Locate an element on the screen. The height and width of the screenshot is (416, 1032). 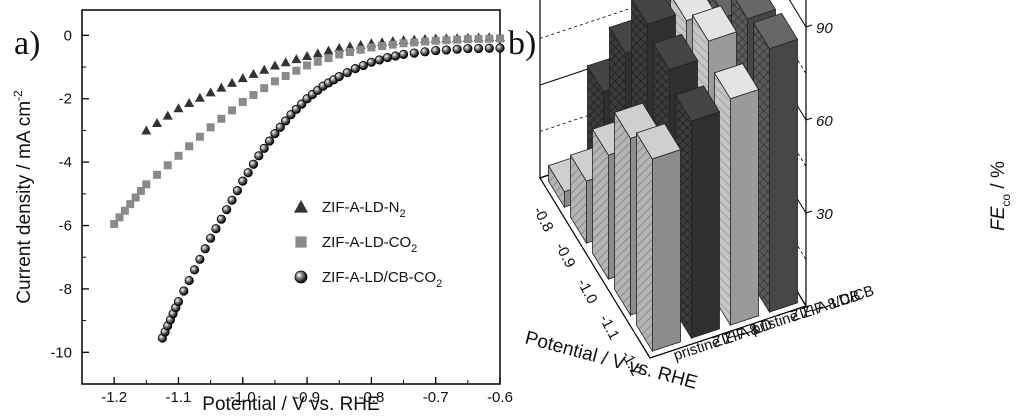
legend-marker-square is located at coordinates (301, 242).